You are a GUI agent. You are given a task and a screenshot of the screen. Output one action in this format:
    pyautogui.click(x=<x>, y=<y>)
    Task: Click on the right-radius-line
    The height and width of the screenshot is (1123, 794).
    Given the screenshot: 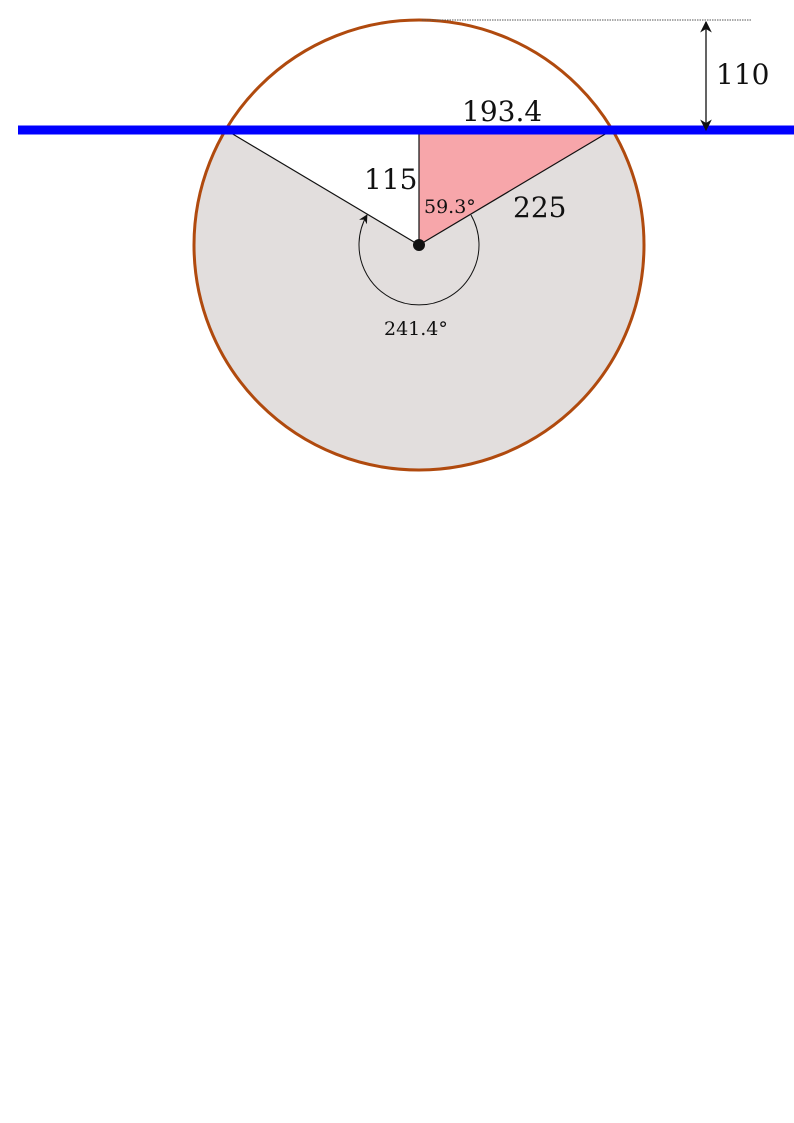 What is the action you would take?
    pyautogui.click(x=515, y=187)
    